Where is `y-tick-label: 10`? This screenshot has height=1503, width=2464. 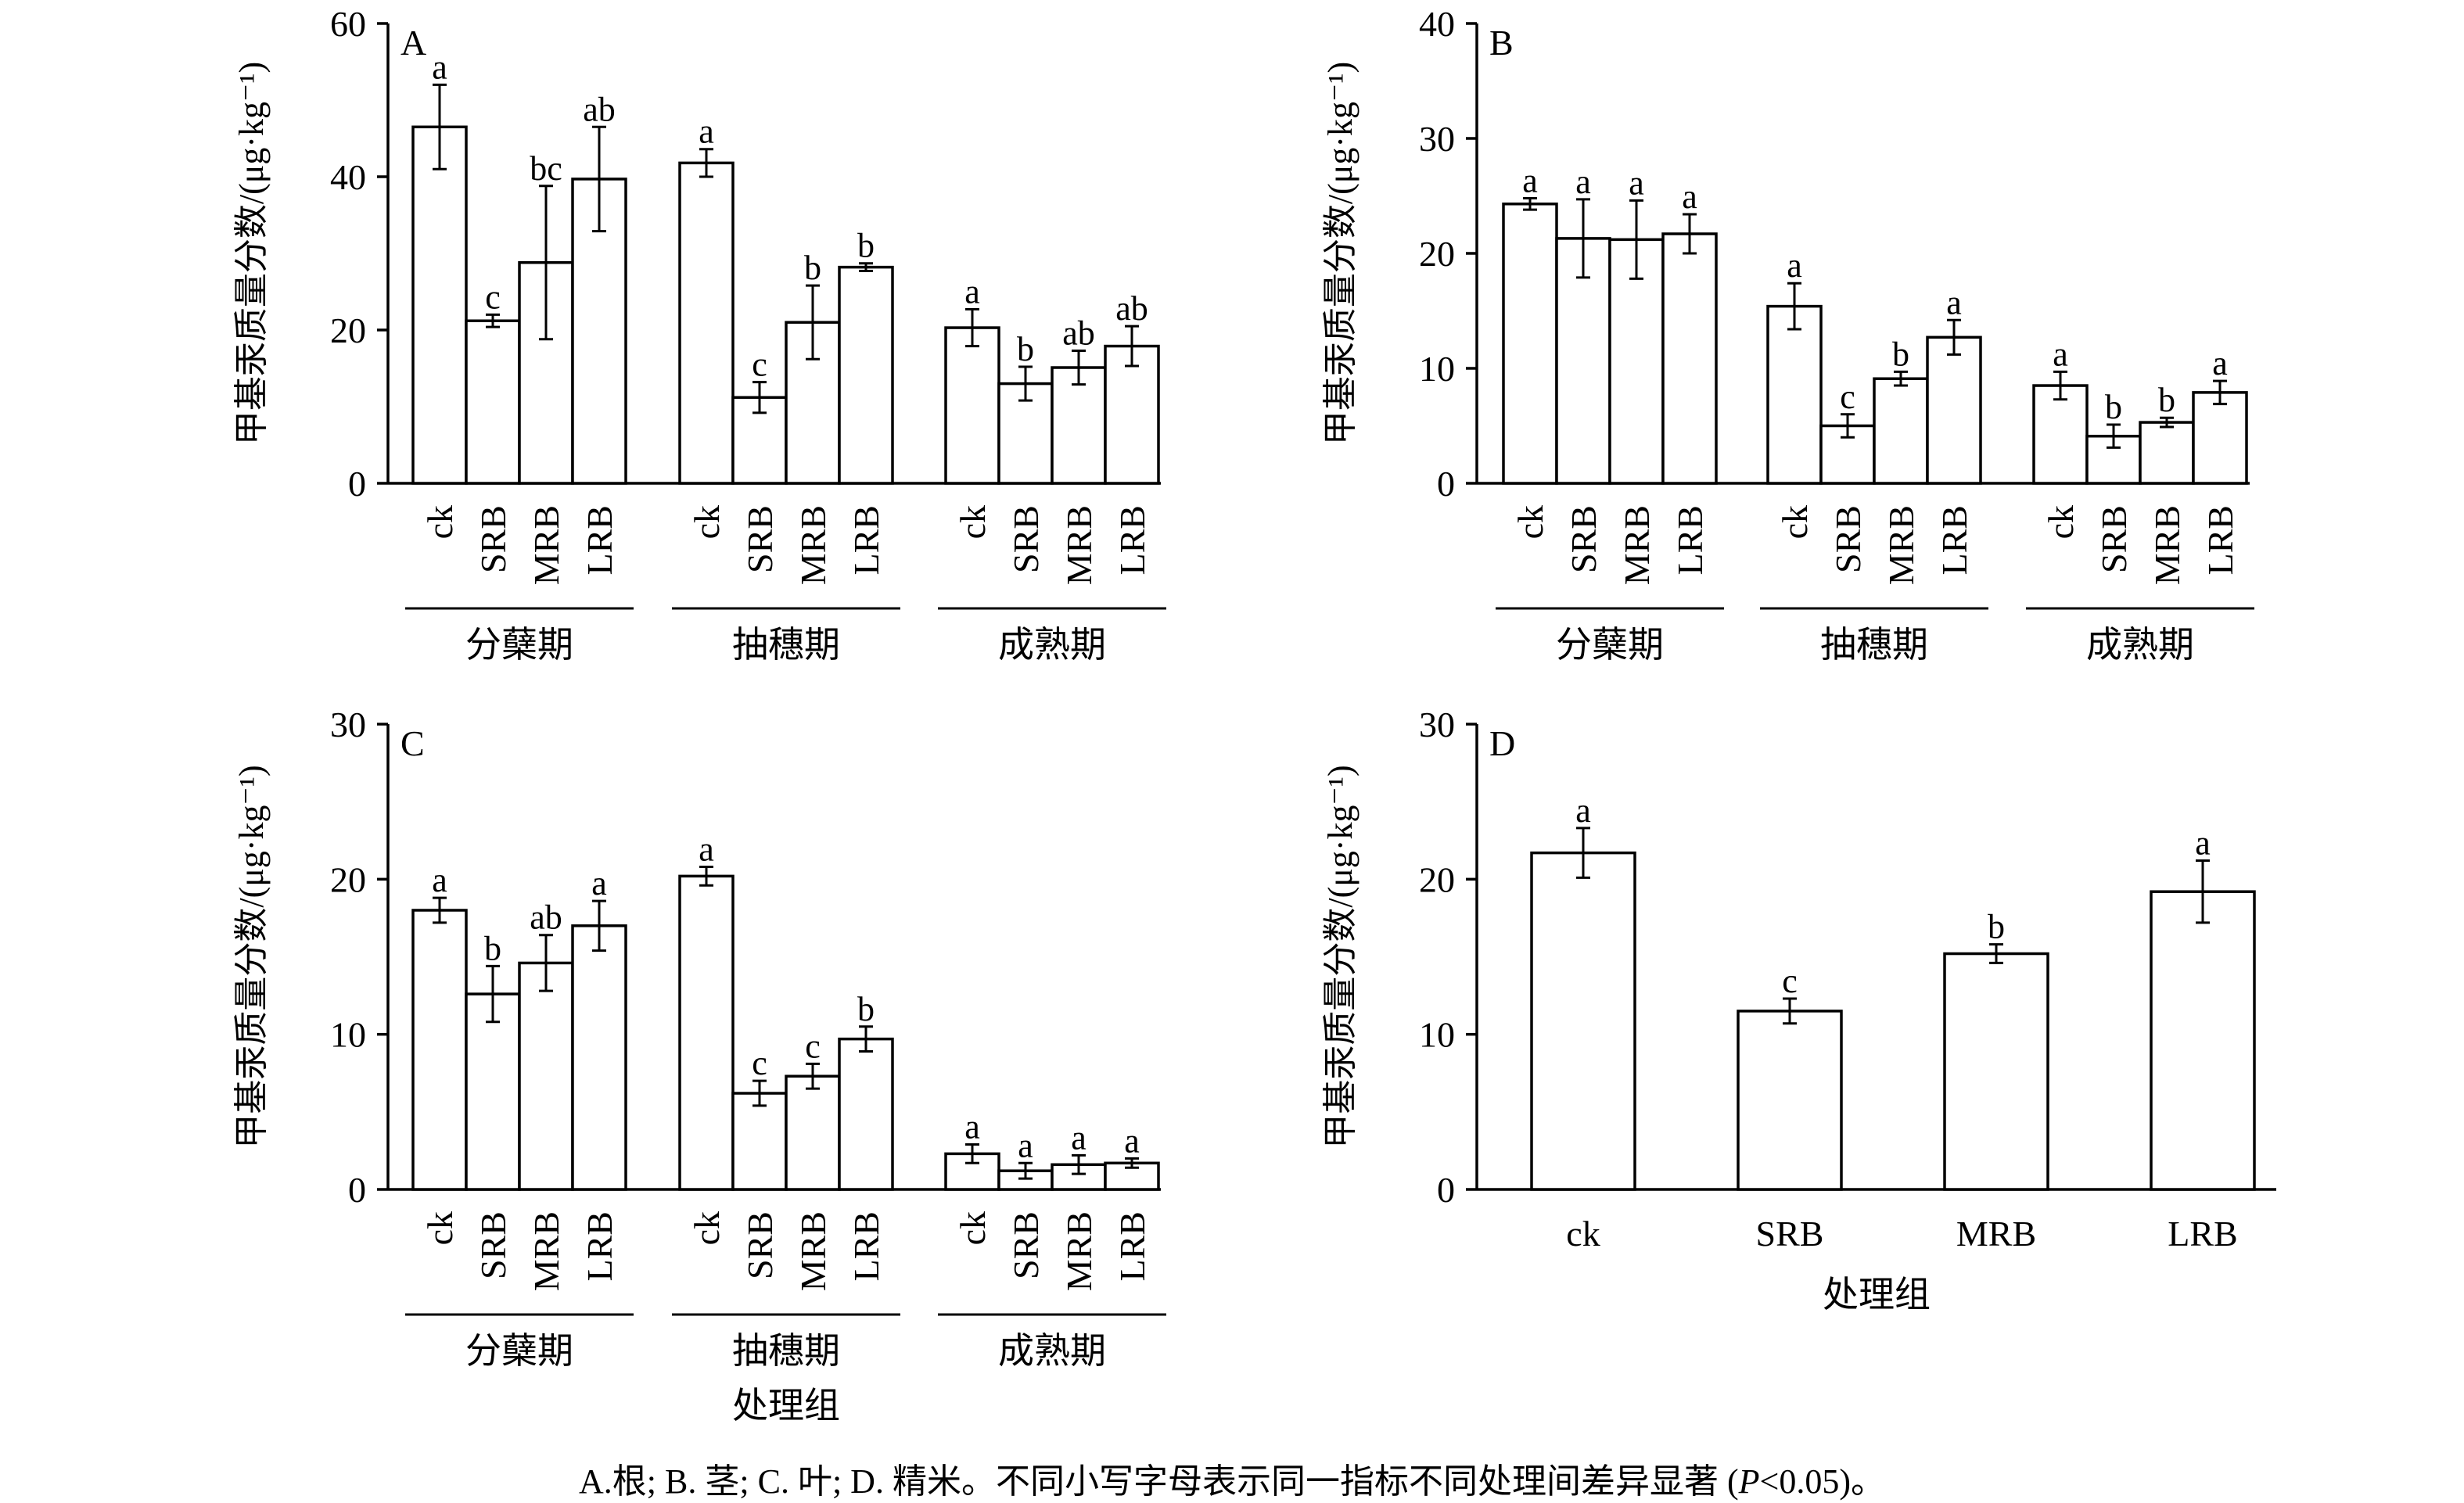 y-tick-label: 10 is located at coordinates (1437, 369).